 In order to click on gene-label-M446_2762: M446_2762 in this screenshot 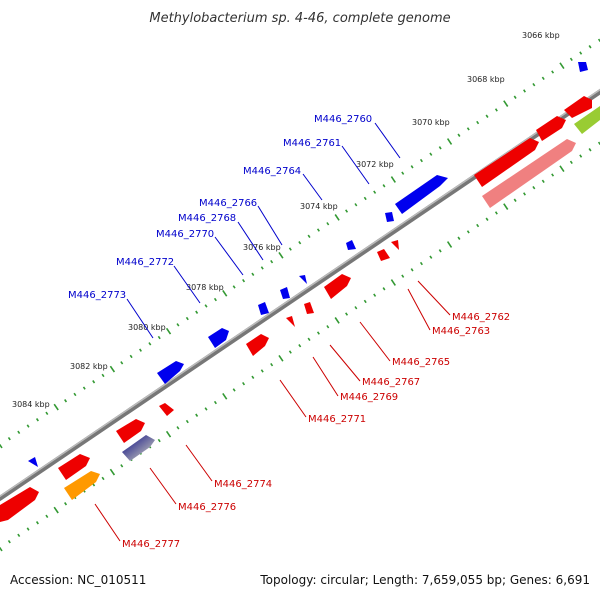, I will do `click(481, 317)`.